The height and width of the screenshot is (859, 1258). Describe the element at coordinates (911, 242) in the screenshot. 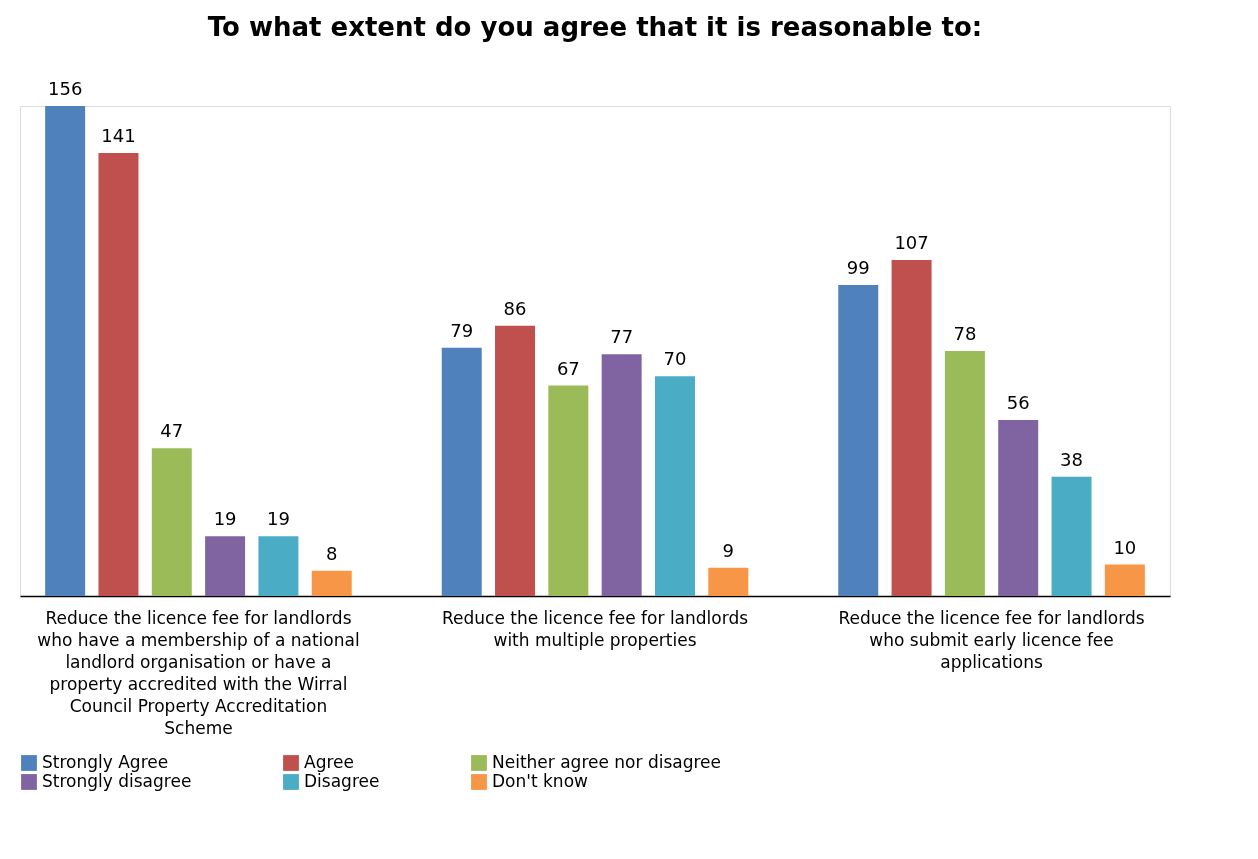

I see `data-label: 107` at that location.